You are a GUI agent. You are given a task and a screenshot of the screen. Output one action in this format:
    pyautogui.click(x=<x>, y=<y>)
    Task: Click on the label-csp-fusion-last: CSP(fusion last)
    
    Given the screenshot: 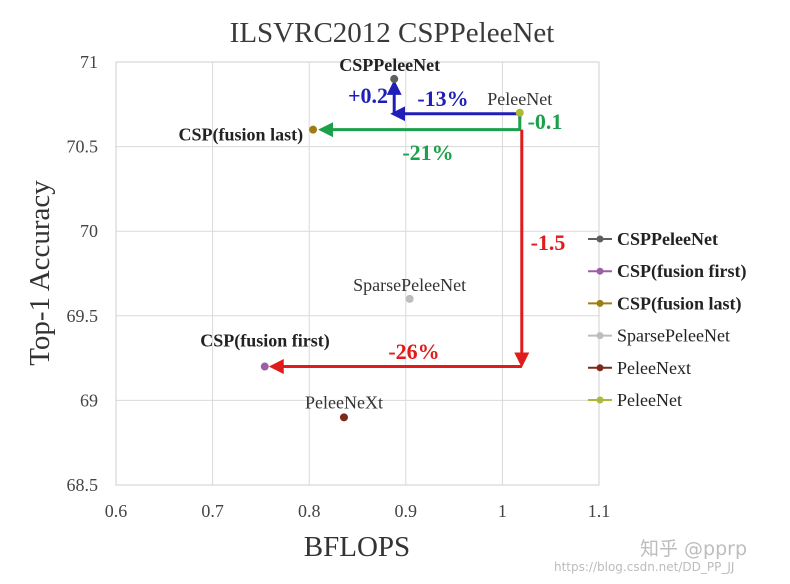 What is the action you would take?
    pyautogui.click(x=241, y=135)
    